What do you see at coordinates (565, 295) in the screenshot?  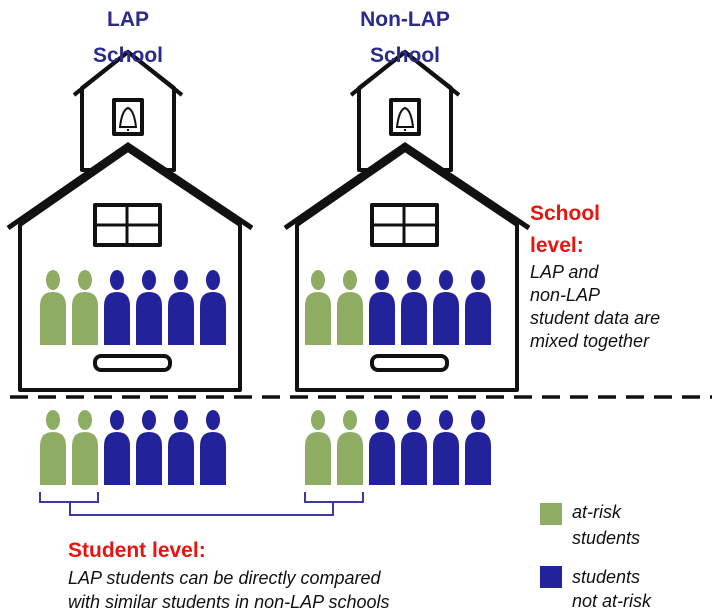 I see `description: non-LAP` at bounding box center [565, 295].